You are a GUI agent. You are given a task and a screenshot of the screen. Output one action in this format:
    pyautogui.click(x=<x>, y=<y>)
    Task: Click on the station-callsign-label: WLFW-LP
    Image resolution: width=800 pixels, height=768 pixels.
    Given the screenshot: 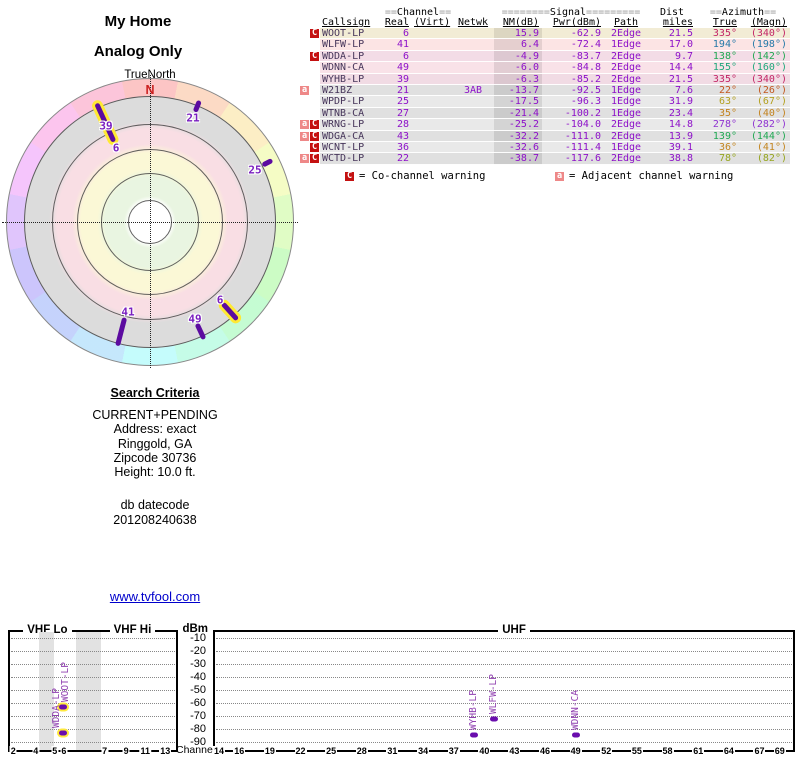 What is the action you would take?
    pyautogui.click(x=494, y=693)
    